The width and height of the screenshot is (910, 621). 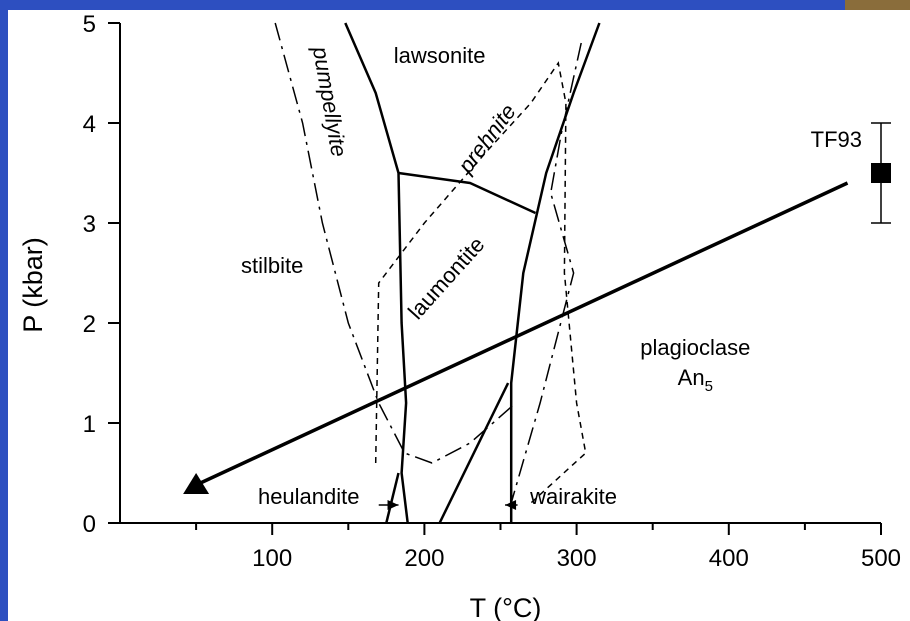 I want to click on field-label-text: An, so click(x=691, y=377).